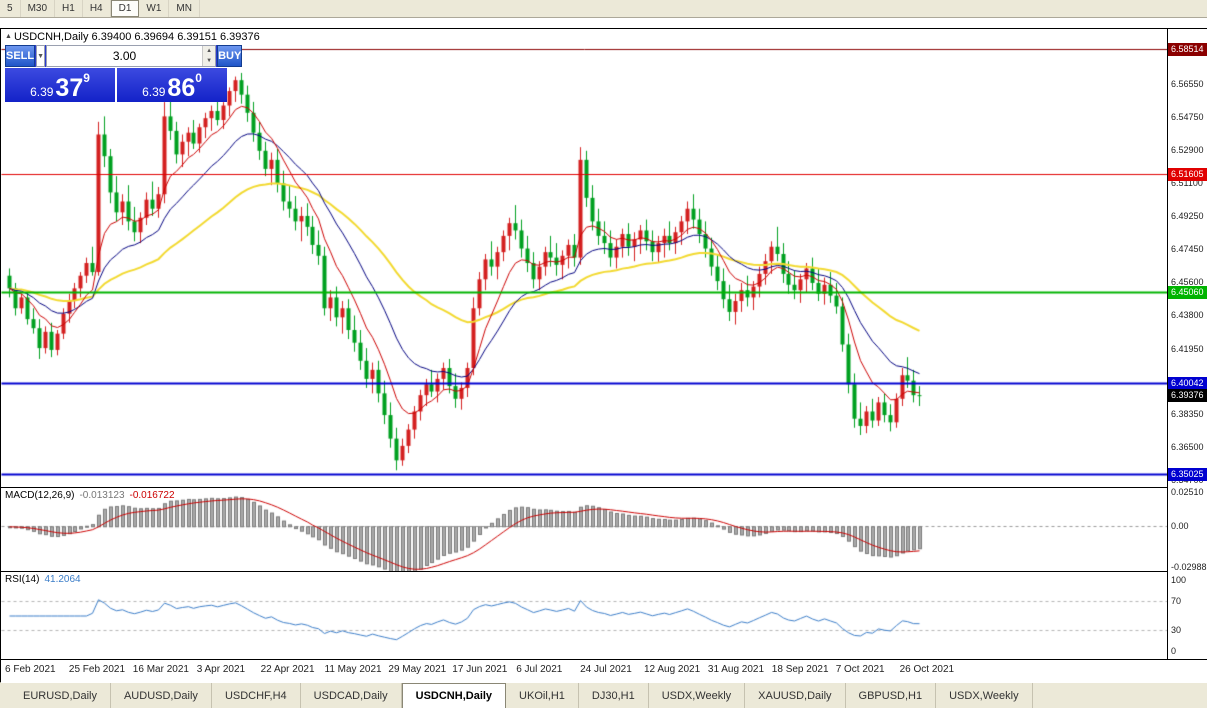 This screenshot has width=1207, height=708. What do you see at coordinates (1187, 150) in the screenshot?
I see `price-axis-label: 6.52900` at bounding box center [1187, 150].